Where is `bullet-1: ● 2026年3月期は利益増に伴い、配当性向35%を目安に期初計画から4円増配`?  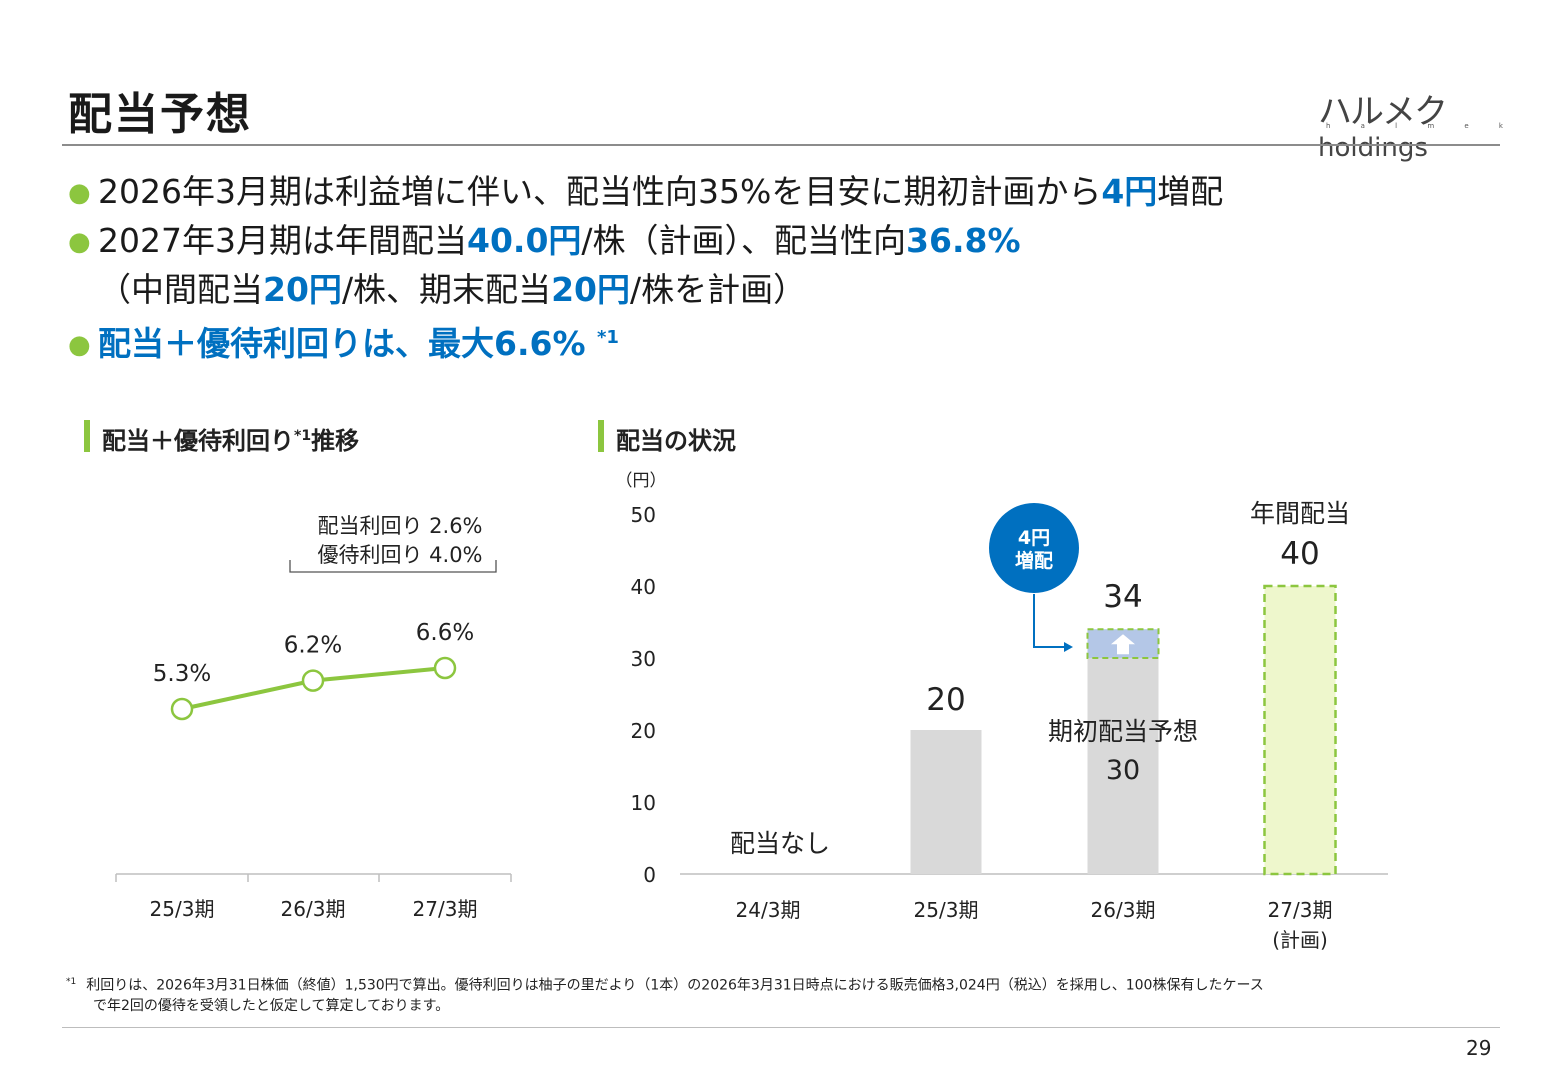 bullet-1: ● 2026年3月期は利益増に伴い、配当性向35%を目安に期初計画から4円増配 is located at coordinates (778, 192).